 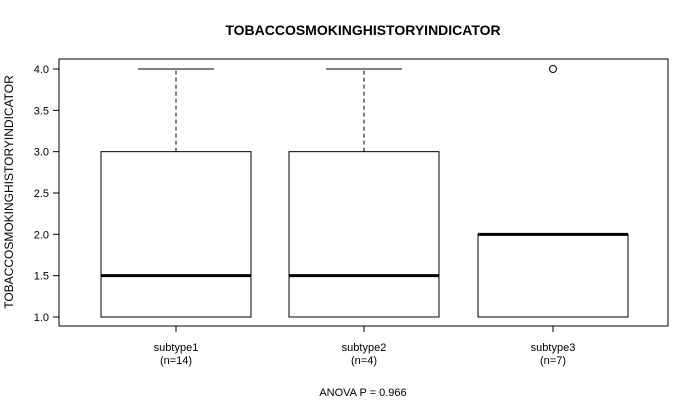 I want to click on x-tick-label: subtype1, so click(x=176, y=348).